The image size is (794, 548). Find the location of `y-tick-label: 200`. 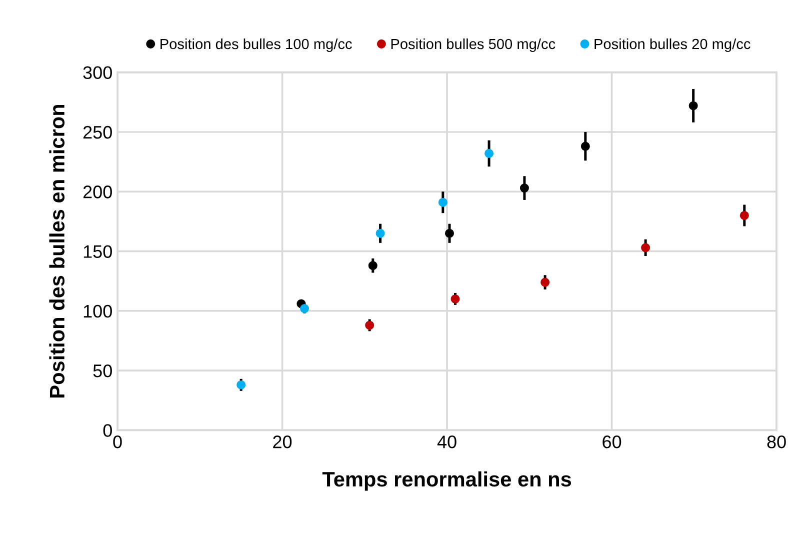

y-tick-label: 200 is located at coordinates (97, 192).